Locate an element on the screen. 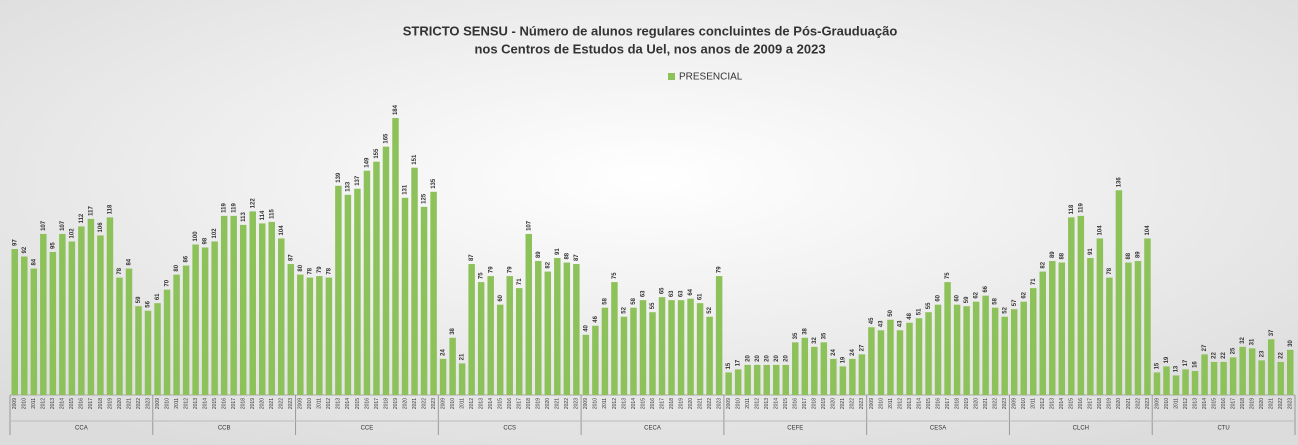 The width and height of the screenshot is (1298, 445). group-label: CCB is located at coordinates (224, 429).